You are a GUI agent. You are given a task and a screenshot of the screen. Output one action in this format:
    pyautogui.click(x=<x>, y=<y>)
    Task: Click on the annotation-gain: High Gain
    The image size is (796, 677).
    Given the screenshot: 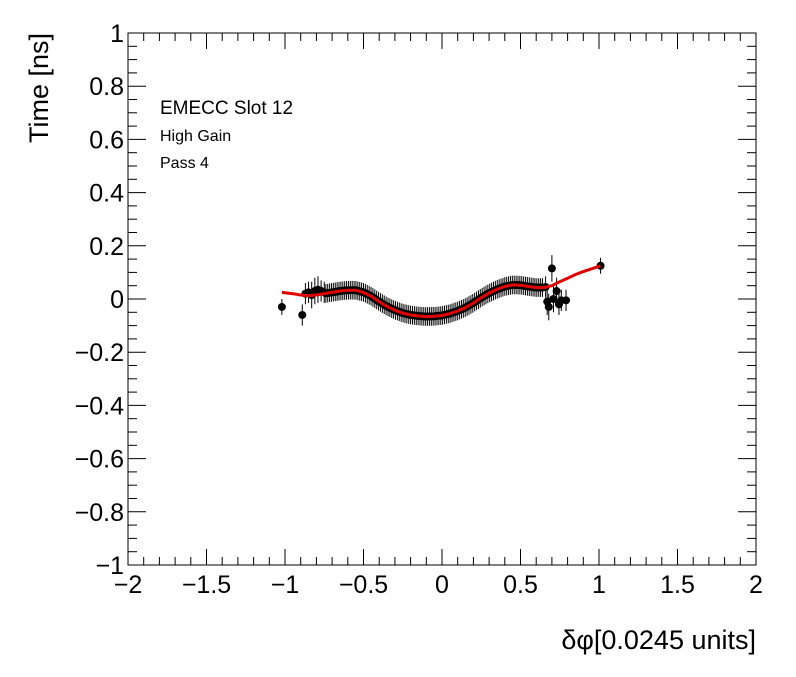 What is the action you would take?
    pyautogui.click(x=195, y=136)
    